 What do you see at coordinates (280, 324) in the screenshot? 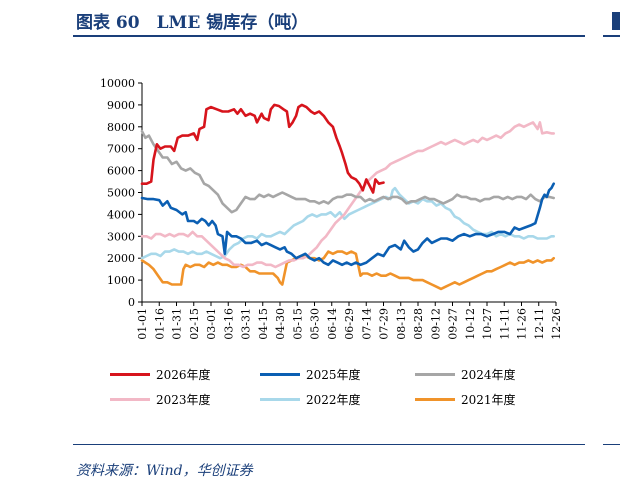
I see `x-tick-label: 04-30` at bounding box center [280, 324].